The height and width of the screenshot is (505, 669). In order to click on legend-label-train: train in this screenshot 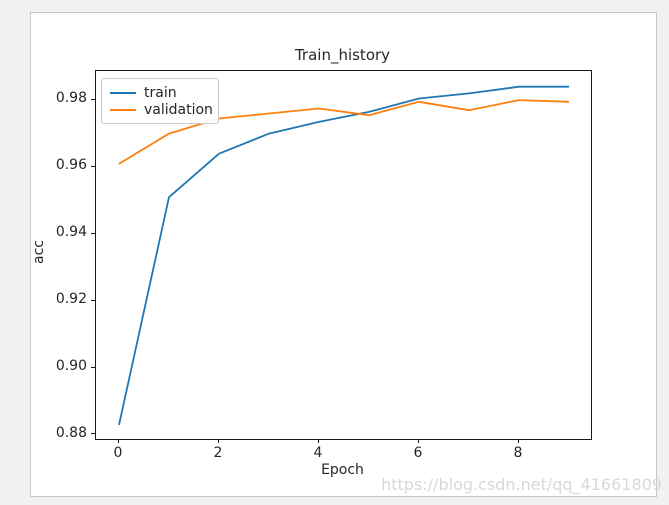, I will do `click(160, 92)`.